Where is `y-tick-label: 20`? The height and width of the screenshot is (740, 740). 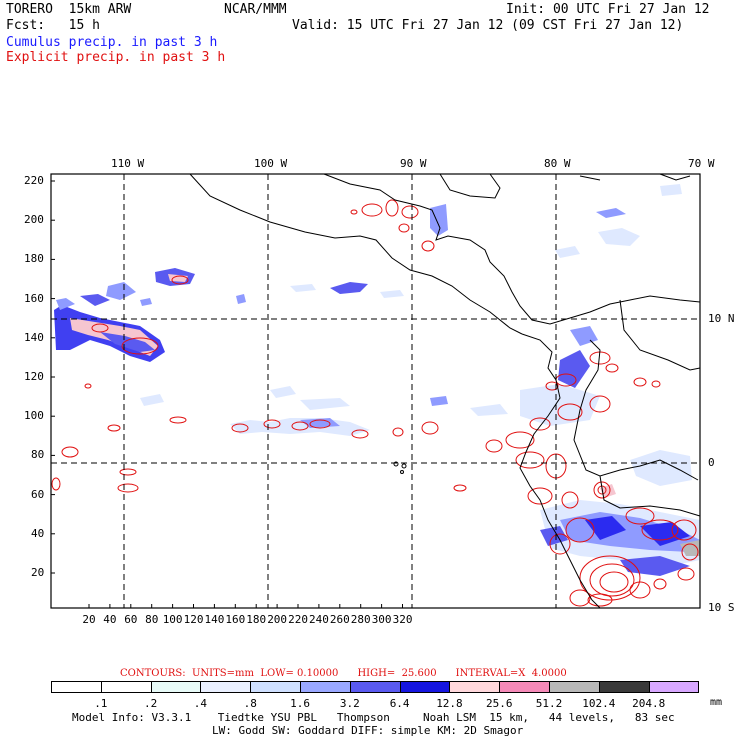 y-tick-label: 20 is located at coordinates (38, 572).